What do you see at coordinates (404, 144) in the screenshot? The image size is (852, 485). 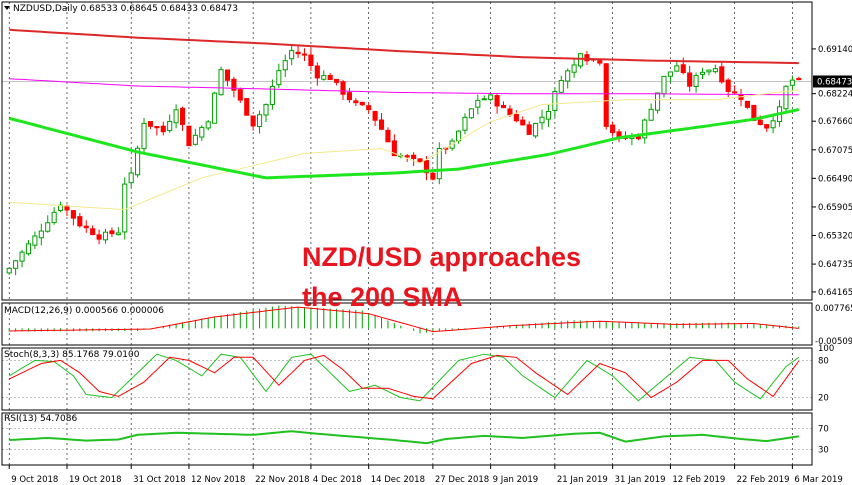 I see `sma-20-line` at bounding box center [404, 144].